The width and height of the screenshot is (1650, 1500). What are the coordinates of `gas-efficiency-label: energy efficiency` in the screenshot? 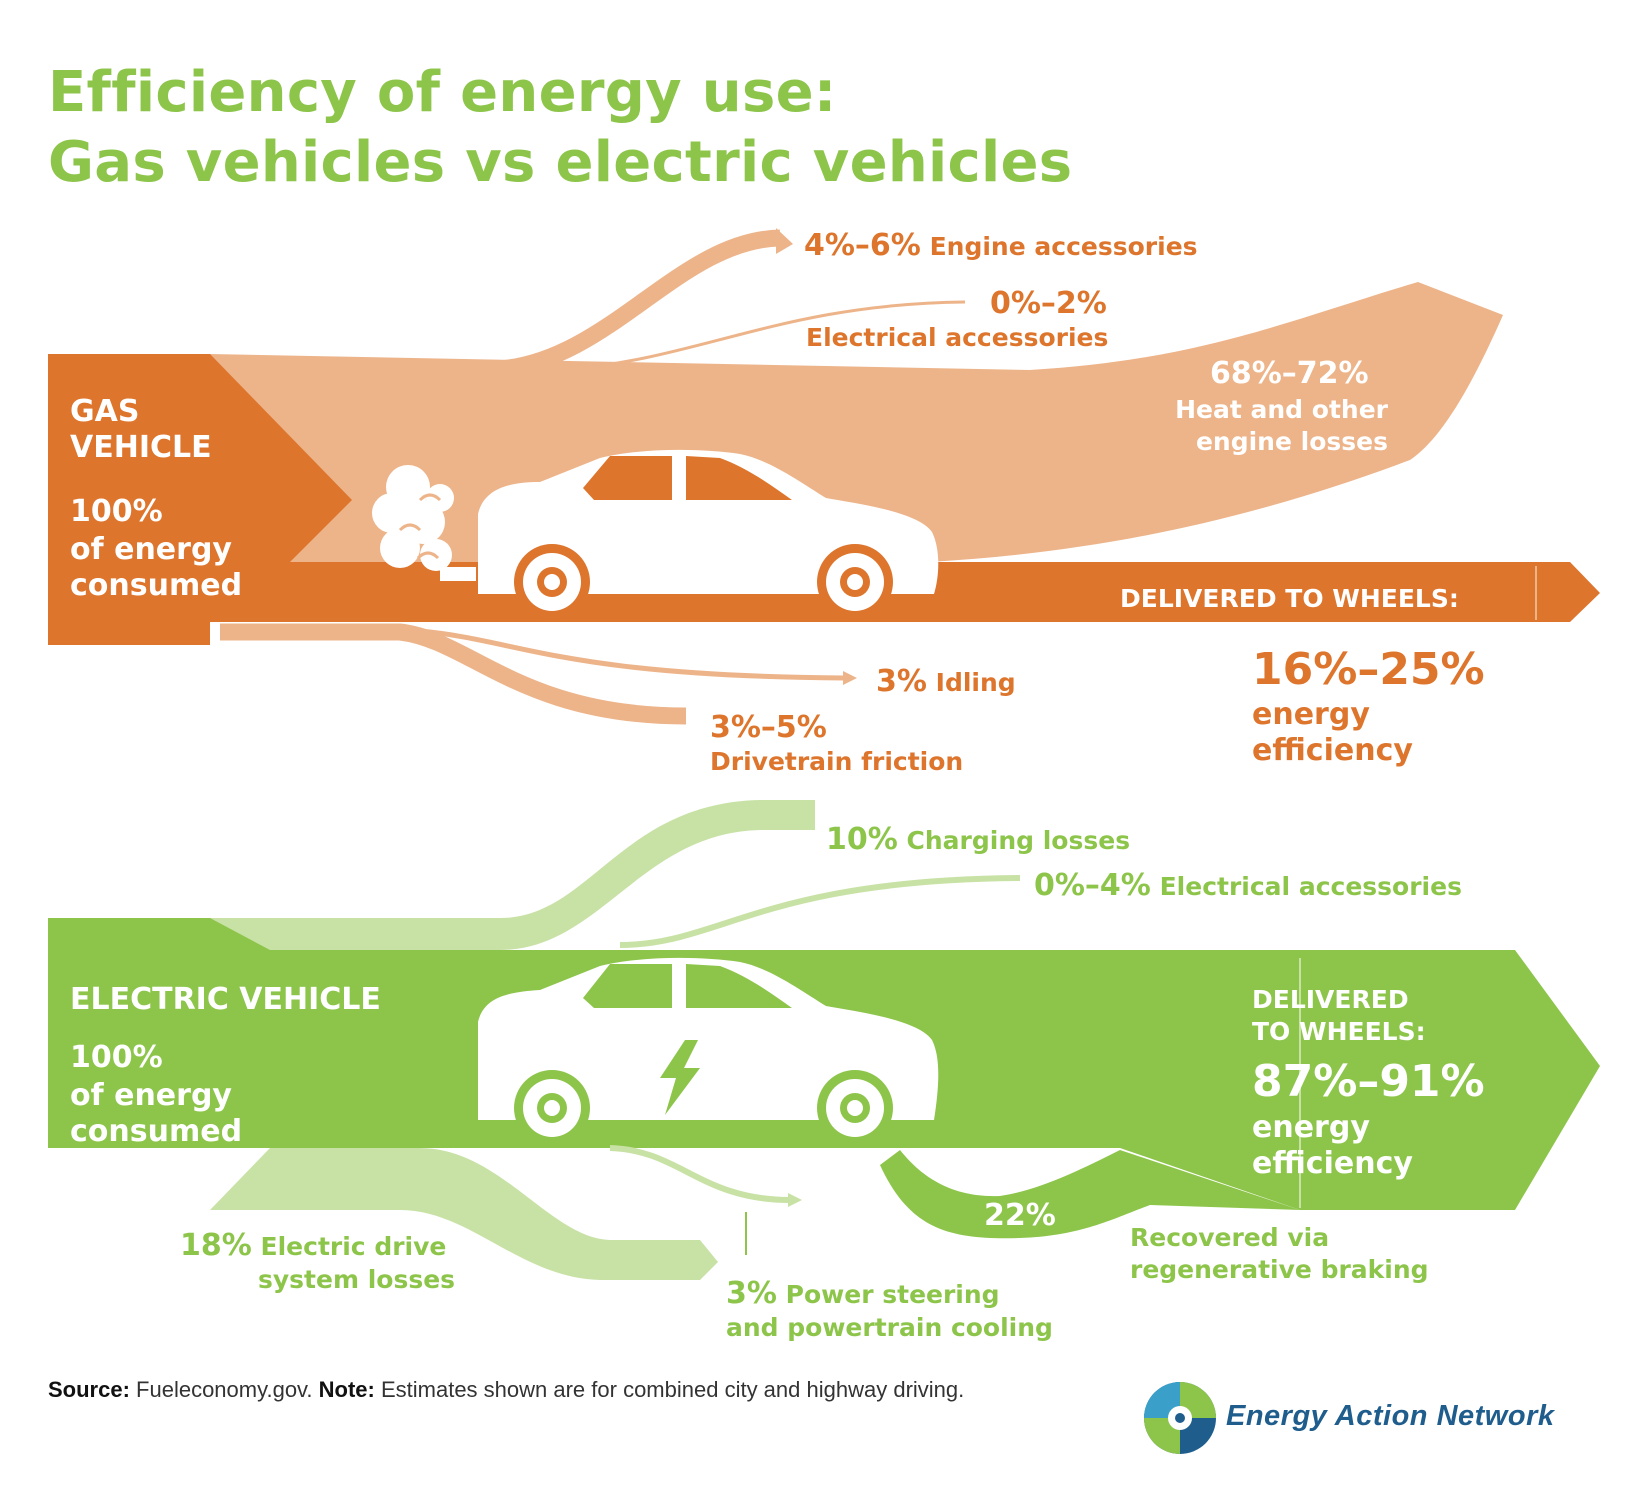 It's located at (1332, 732).